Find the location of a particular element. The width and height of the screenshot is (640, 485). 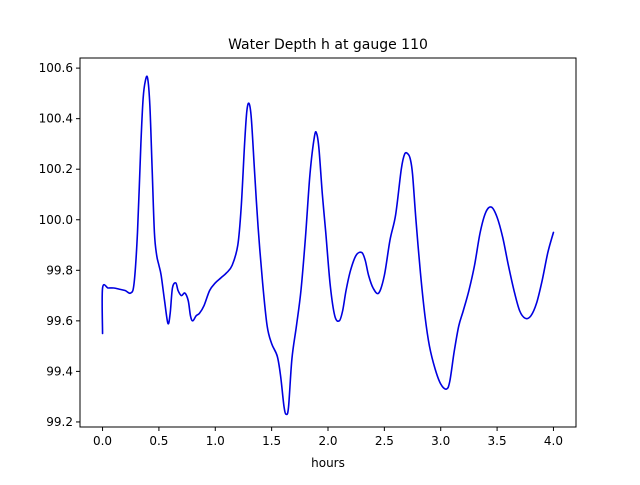

x-tick-label: 3.5 is located at coordinates (497, 441).